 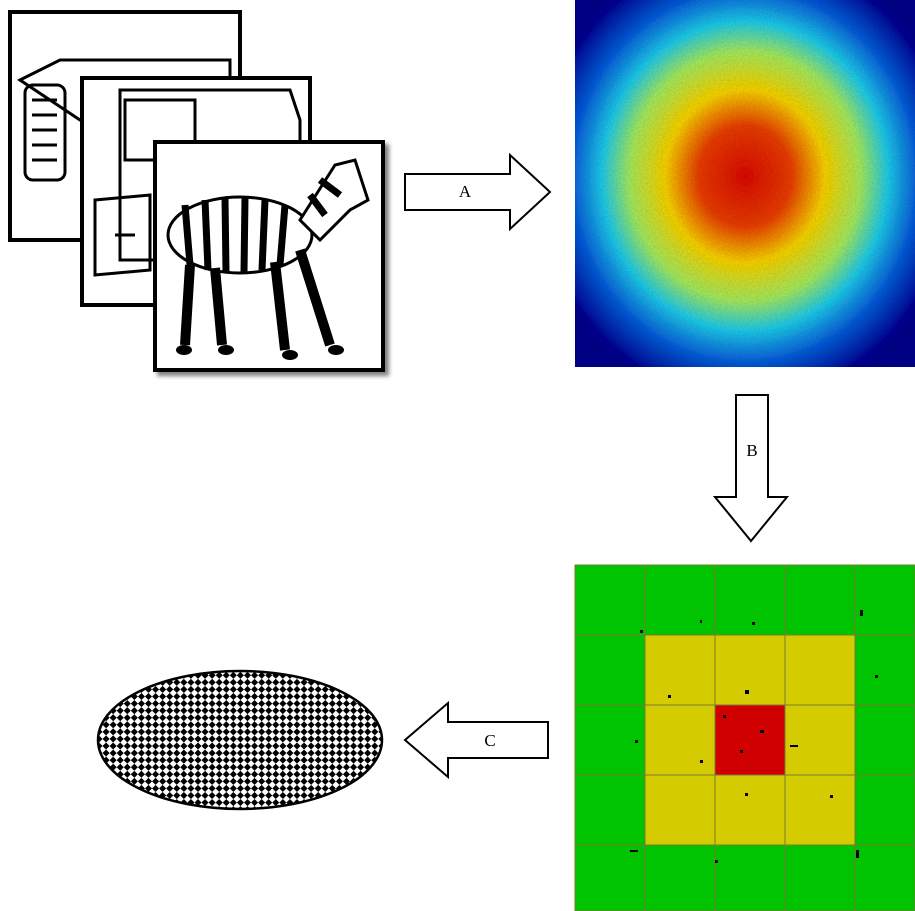 What do you see at coordinates (268, 259) in the screenshot?
I see `zebra` at bounding box center [268, 259].